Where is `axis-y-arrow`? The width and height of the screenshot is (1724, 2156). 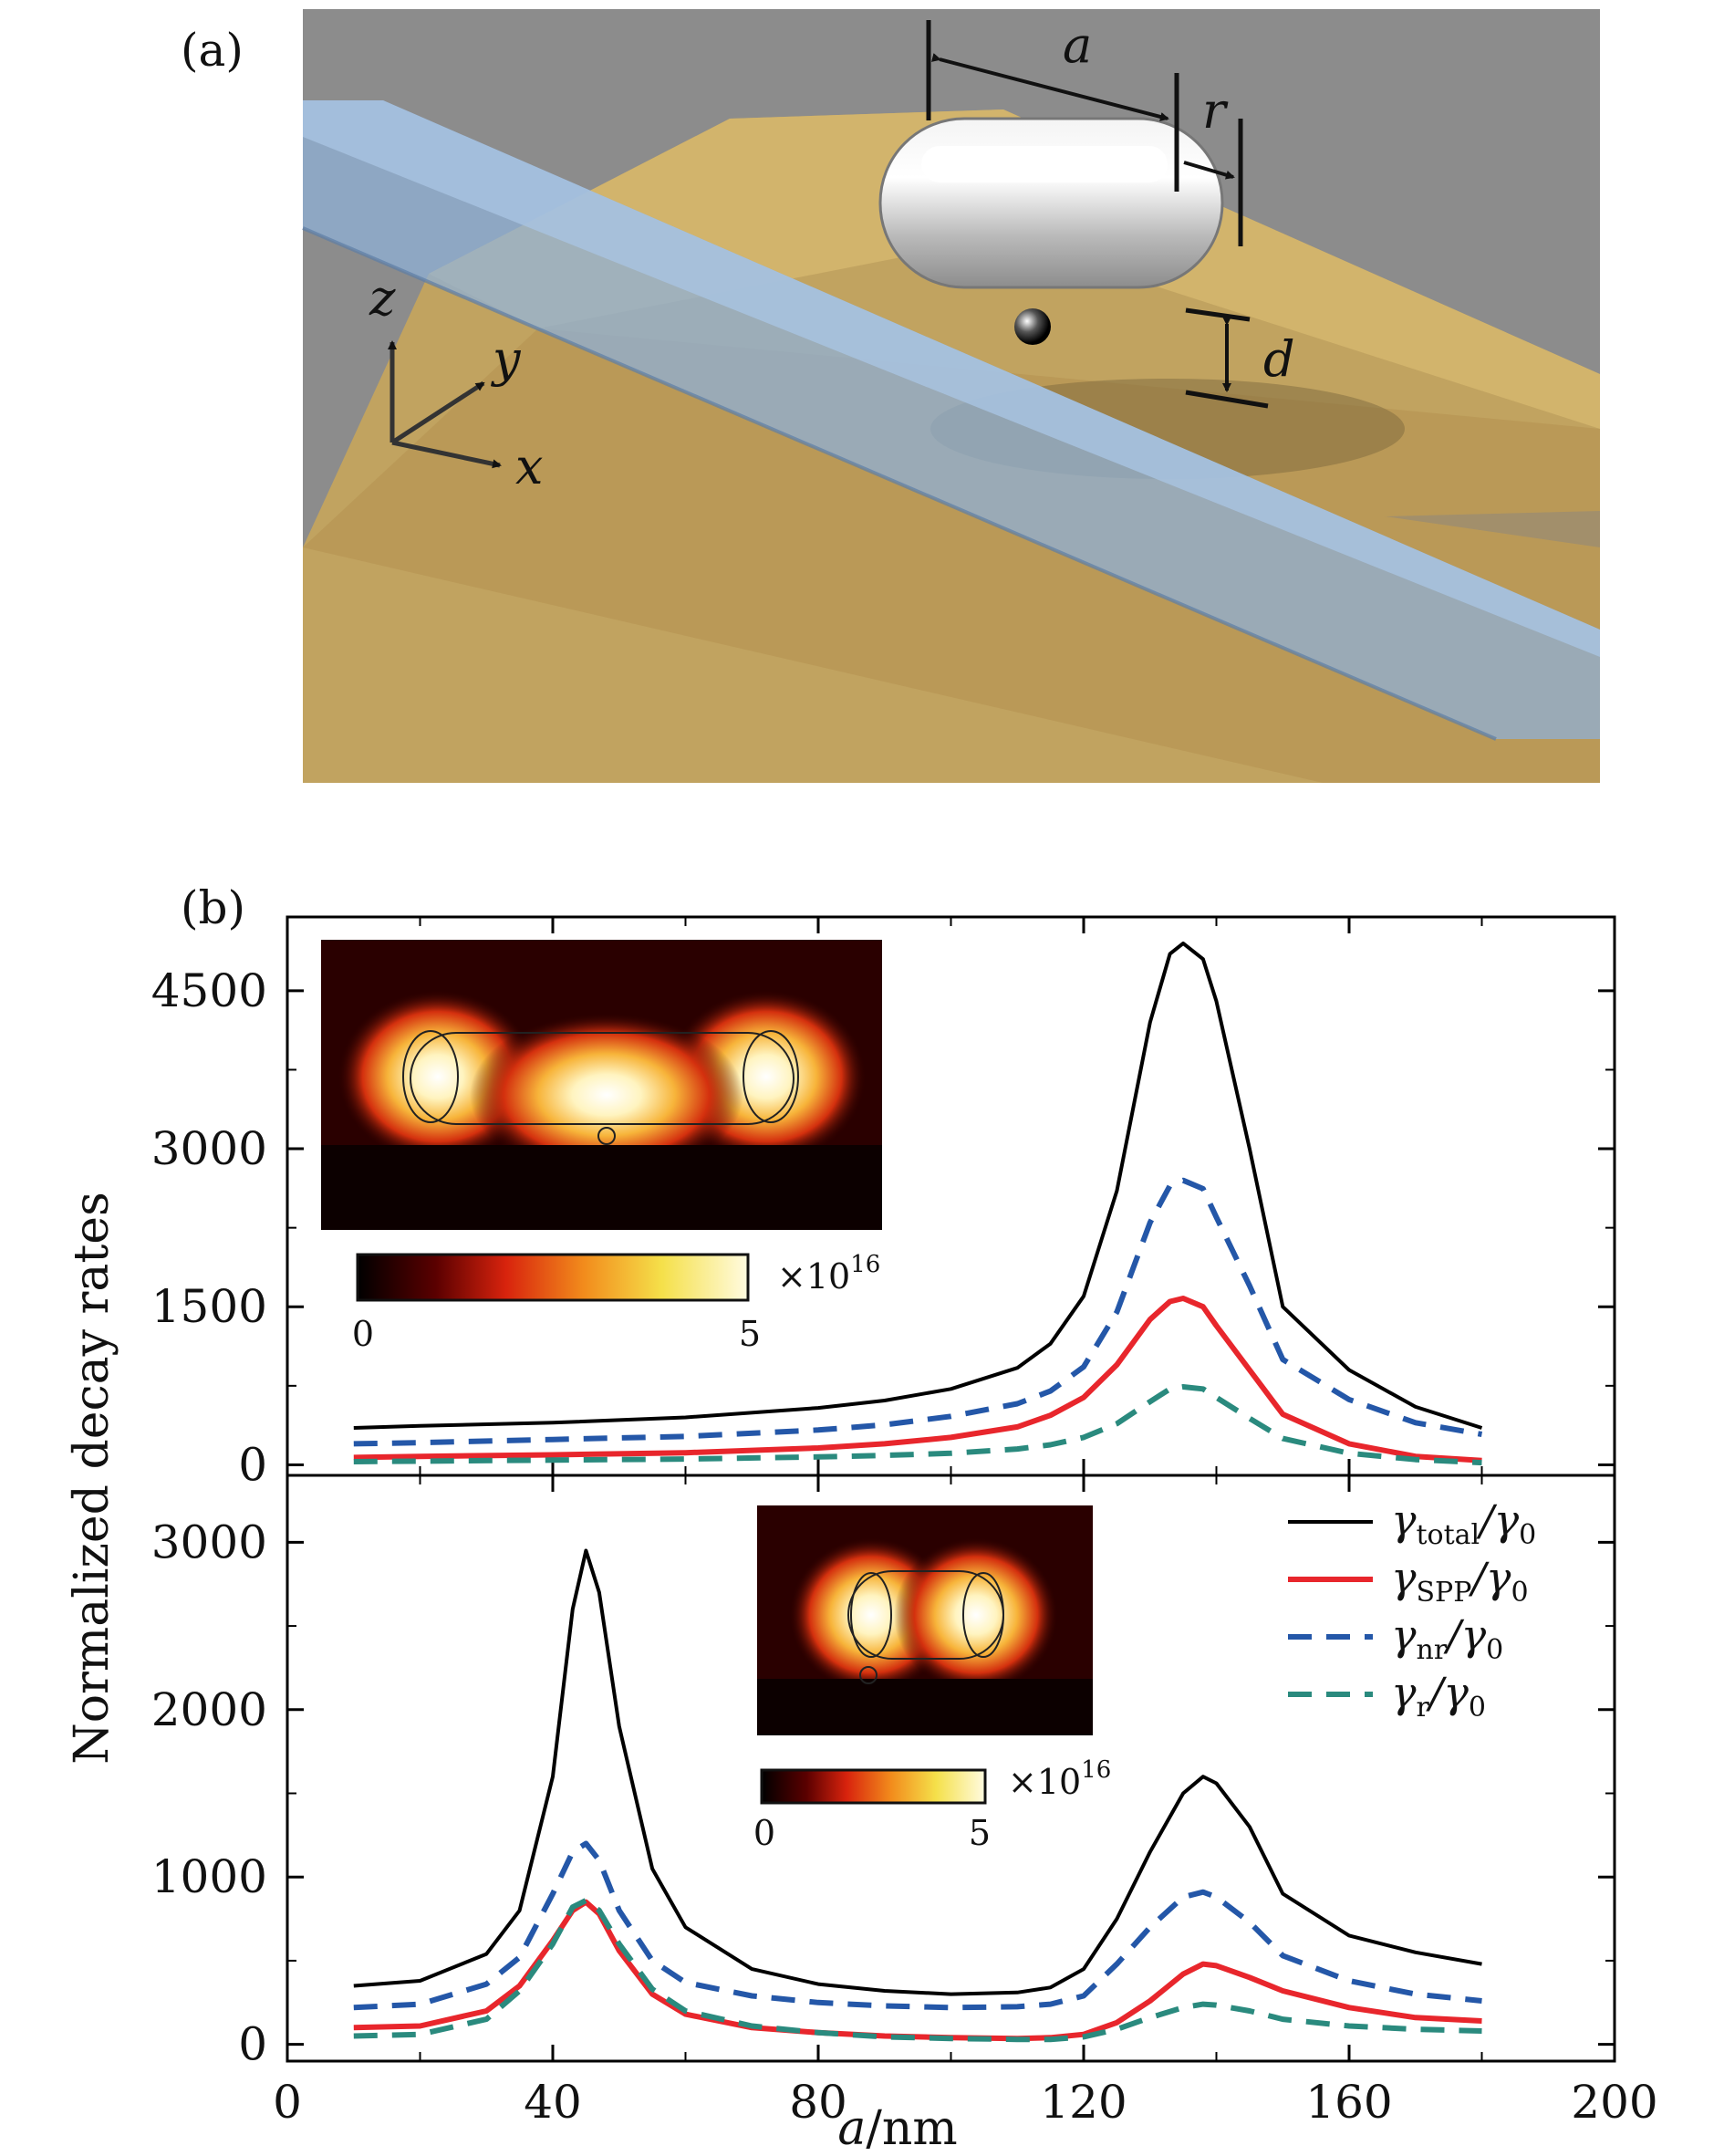 axis-y-arrow is located at coordinates (437, 413).